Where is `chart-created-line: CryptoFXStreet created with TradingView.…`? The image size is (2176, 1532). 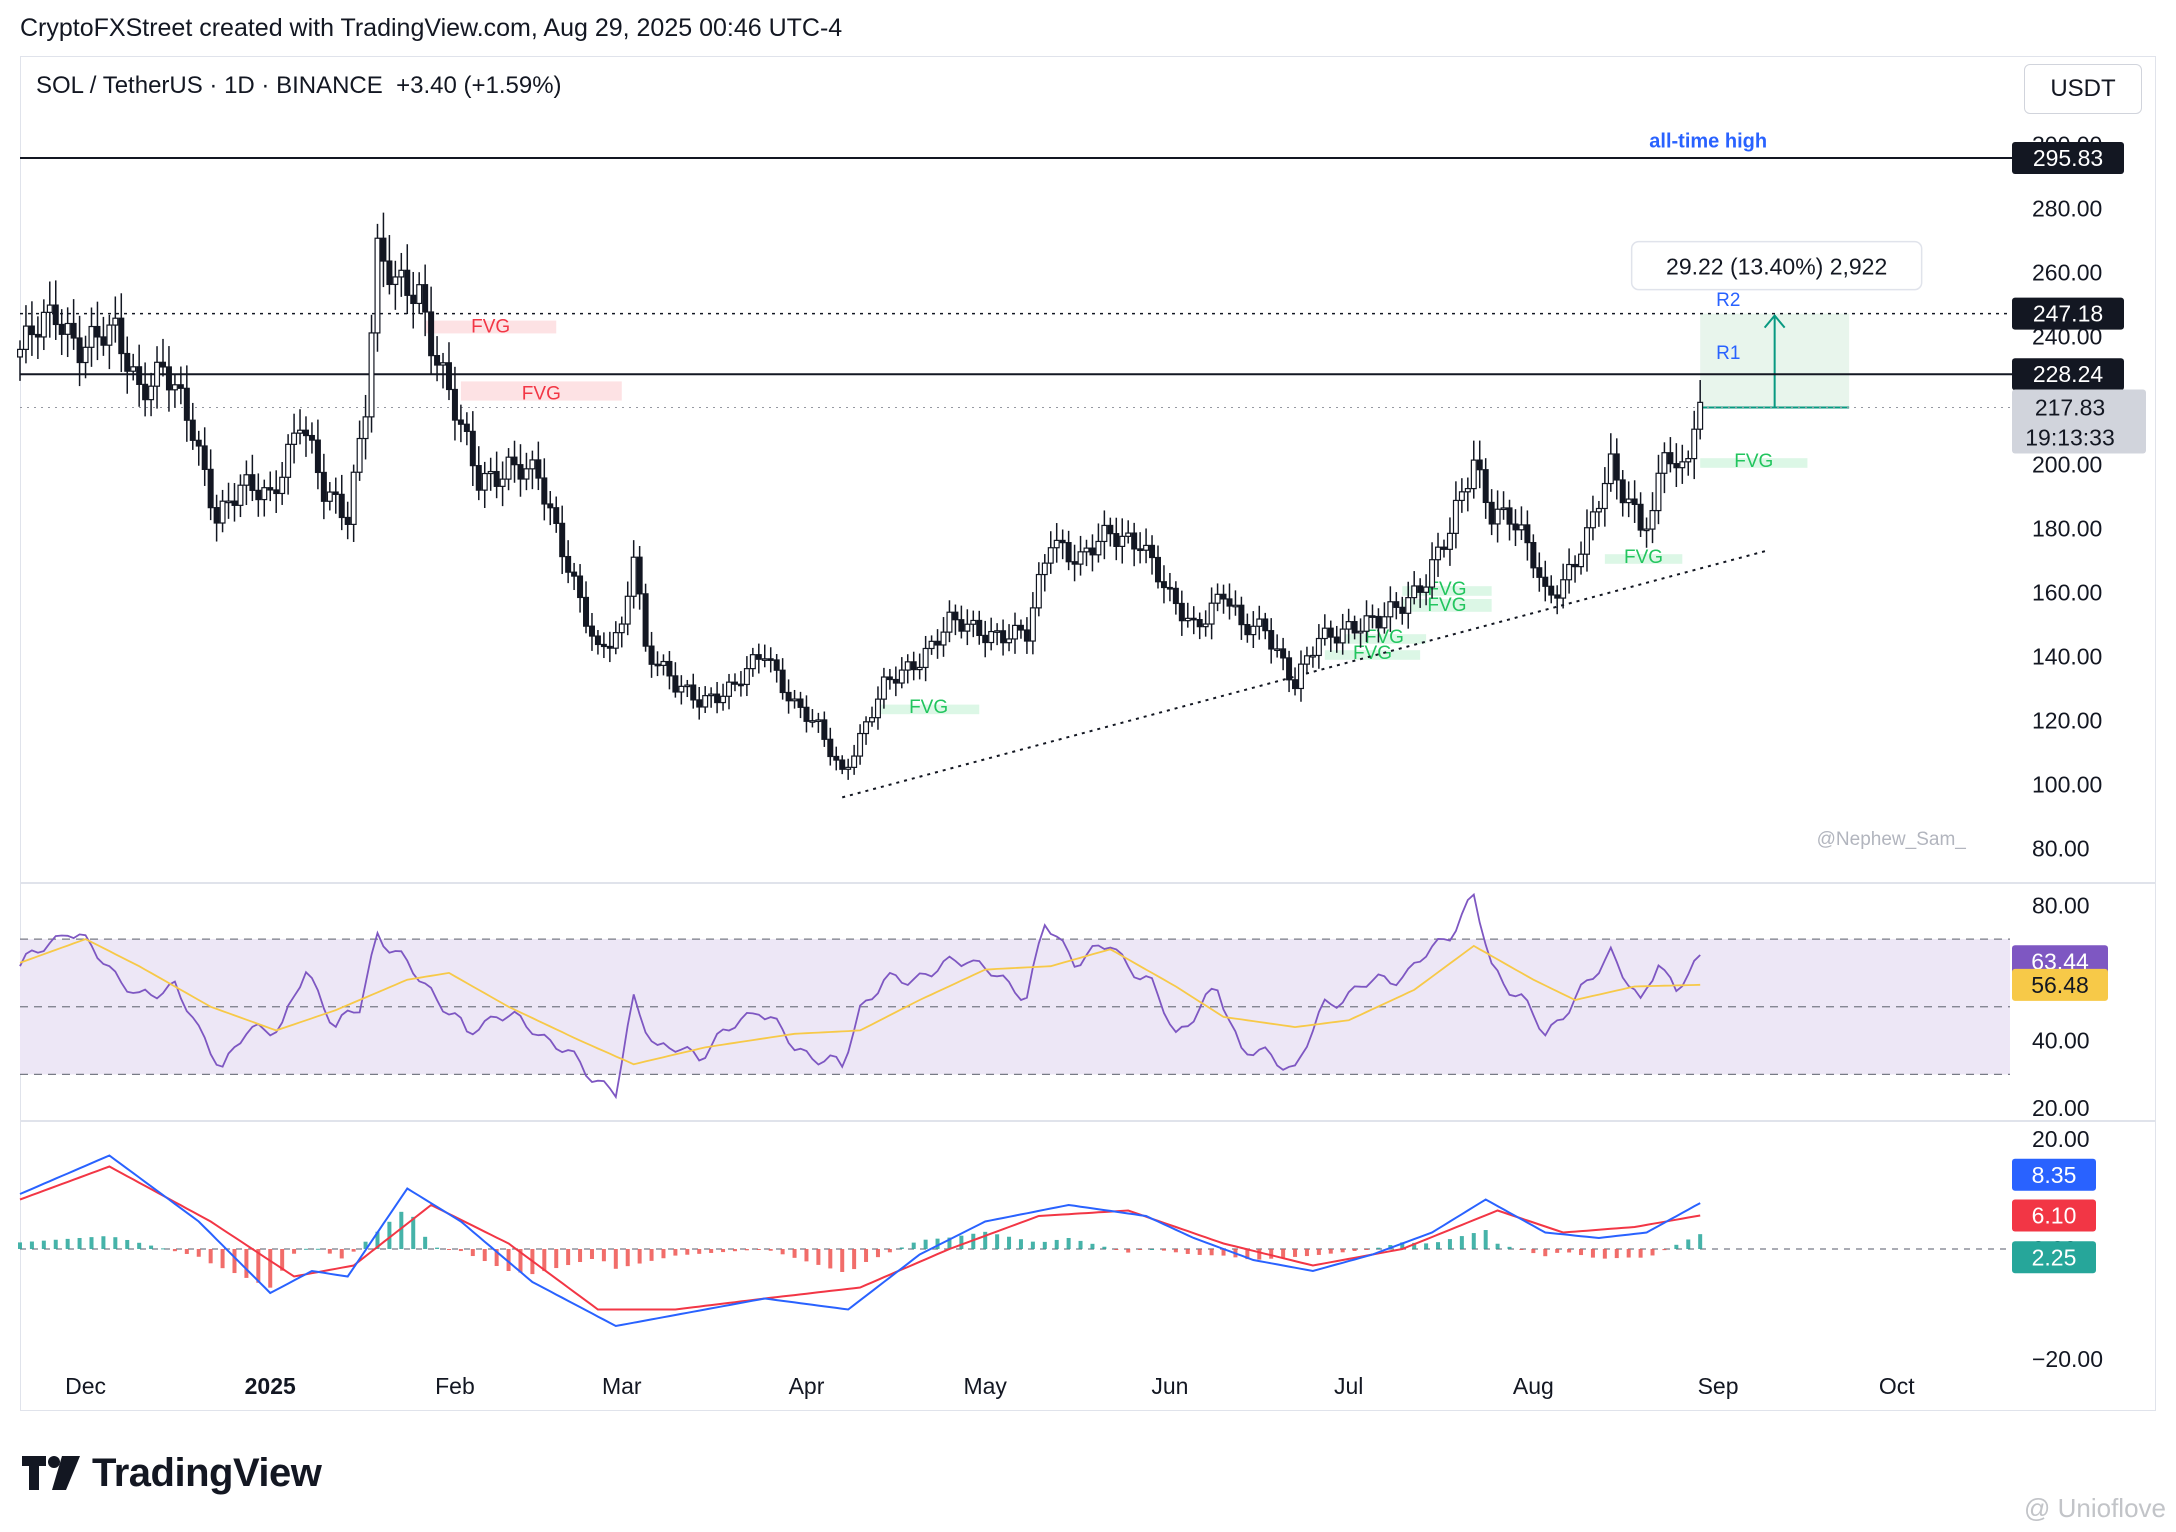
chart-created-line: CryptoFXStreet created with TradingView.… is located at coordinates (431, 28).